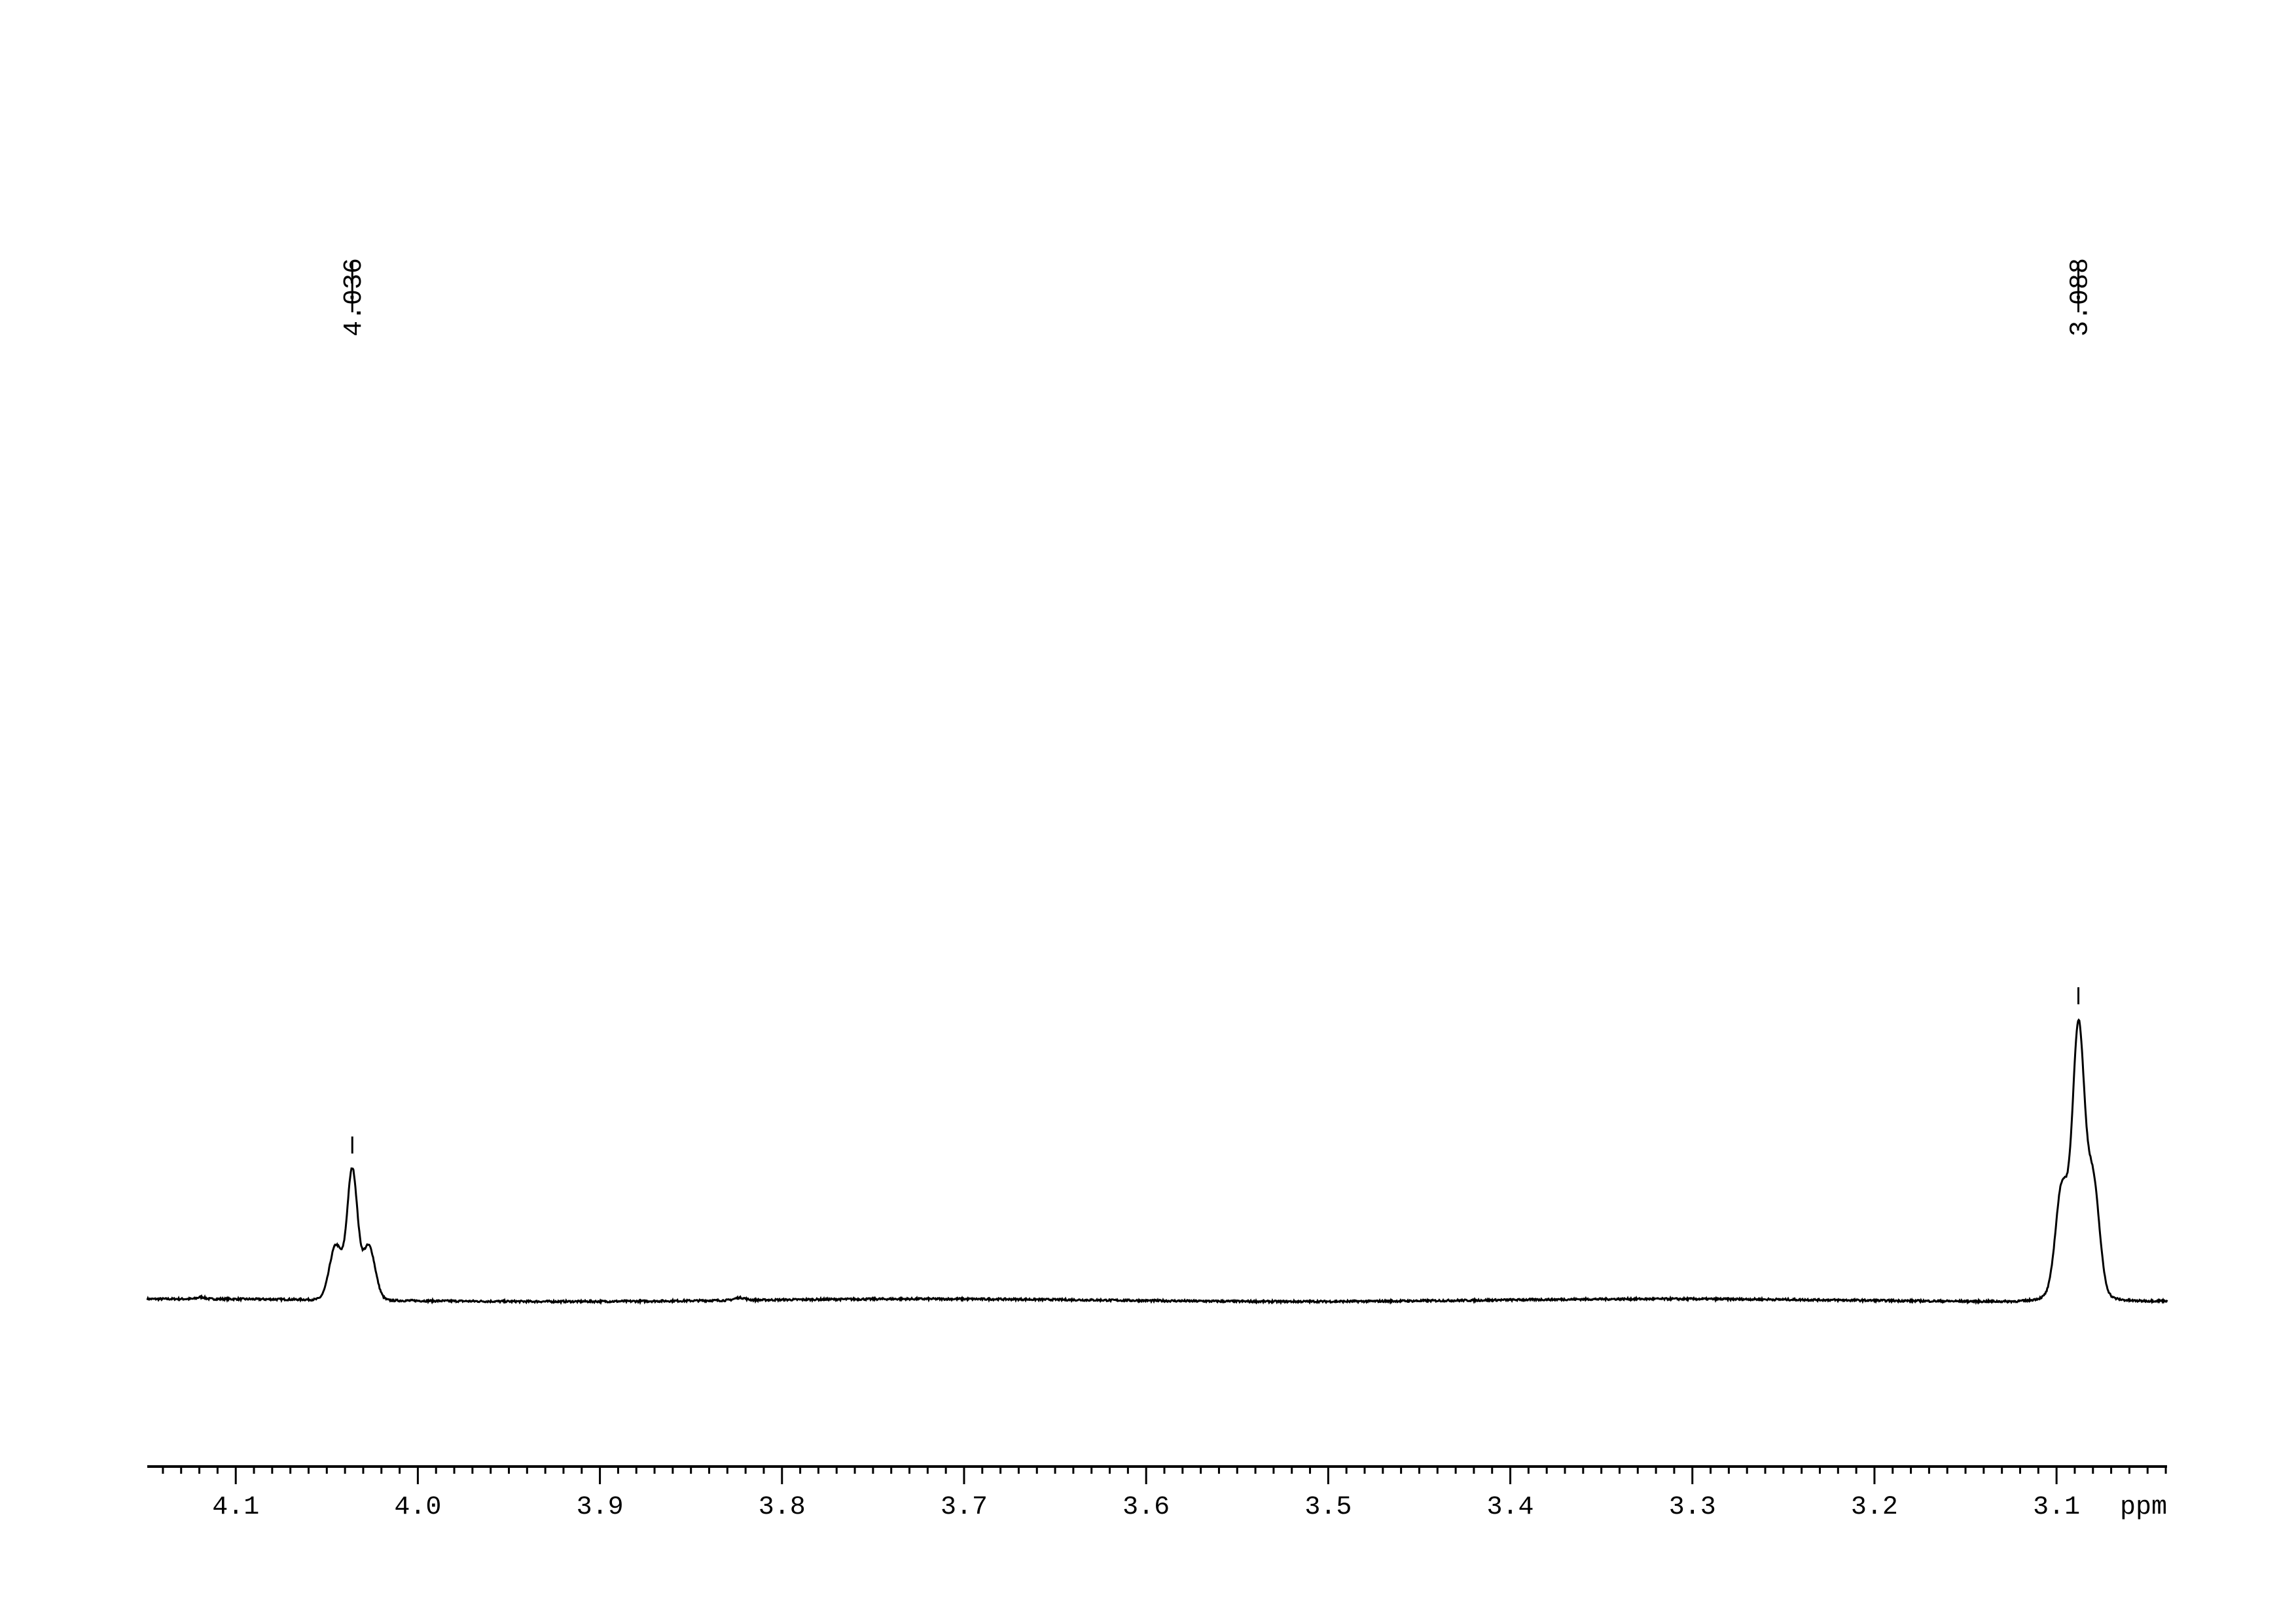 Image resolution: width=2296 pixels, height=1623 pixels. Describe the element at coordinates (2143, 1507) in the screenshot. I see `x-axis-label: ppm` at that location.